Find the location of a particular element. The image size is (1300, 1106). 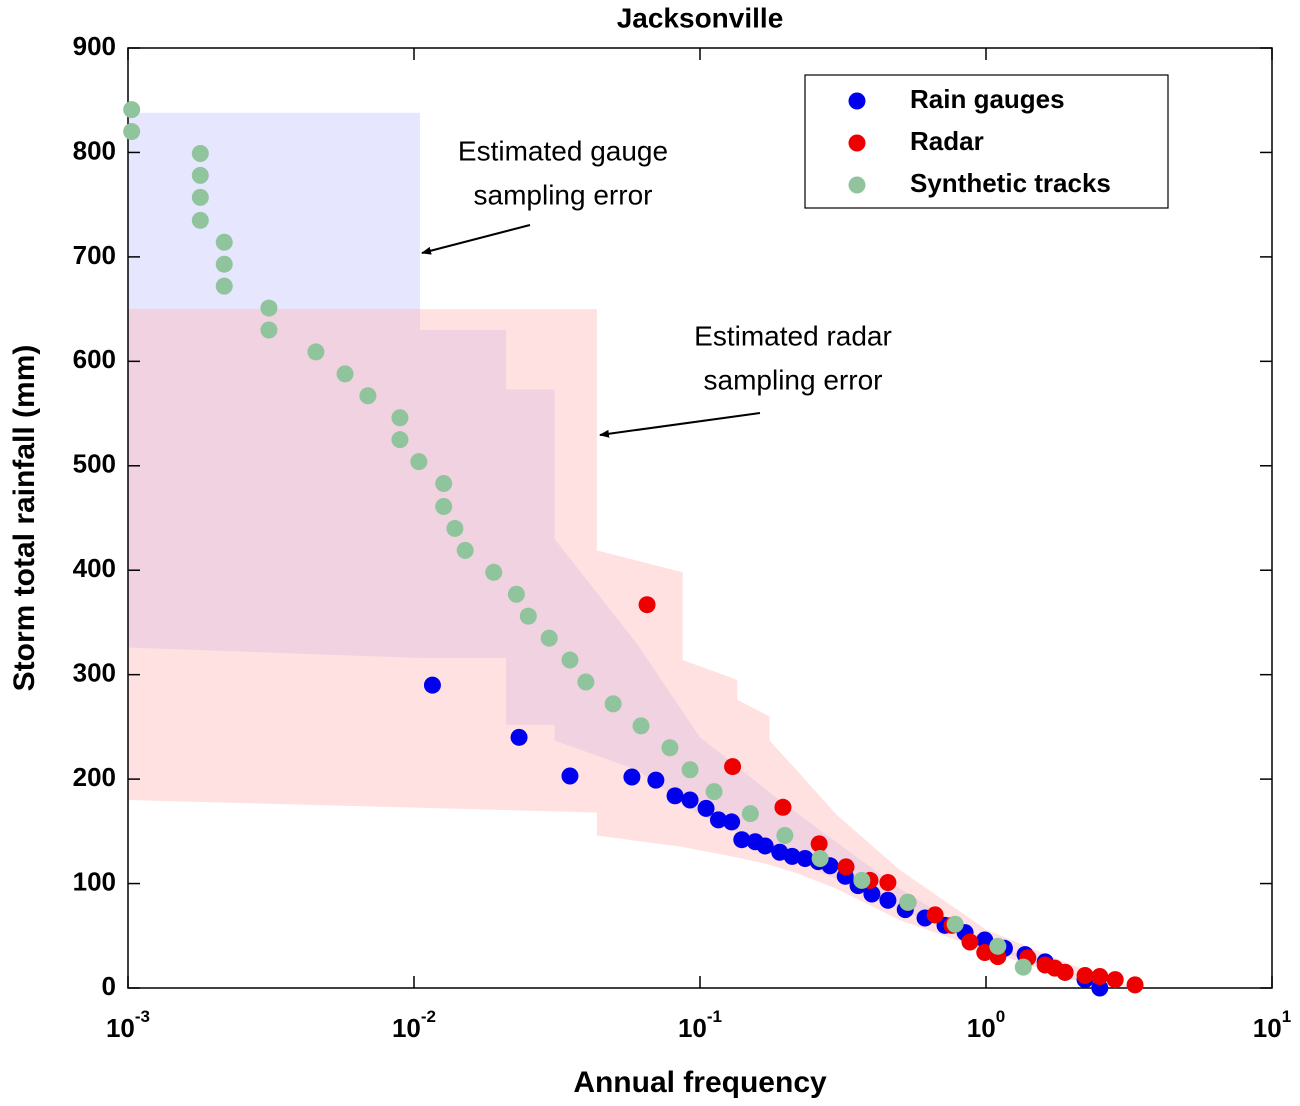

y-tick-label: 500 is located at coordinates (94, 464).